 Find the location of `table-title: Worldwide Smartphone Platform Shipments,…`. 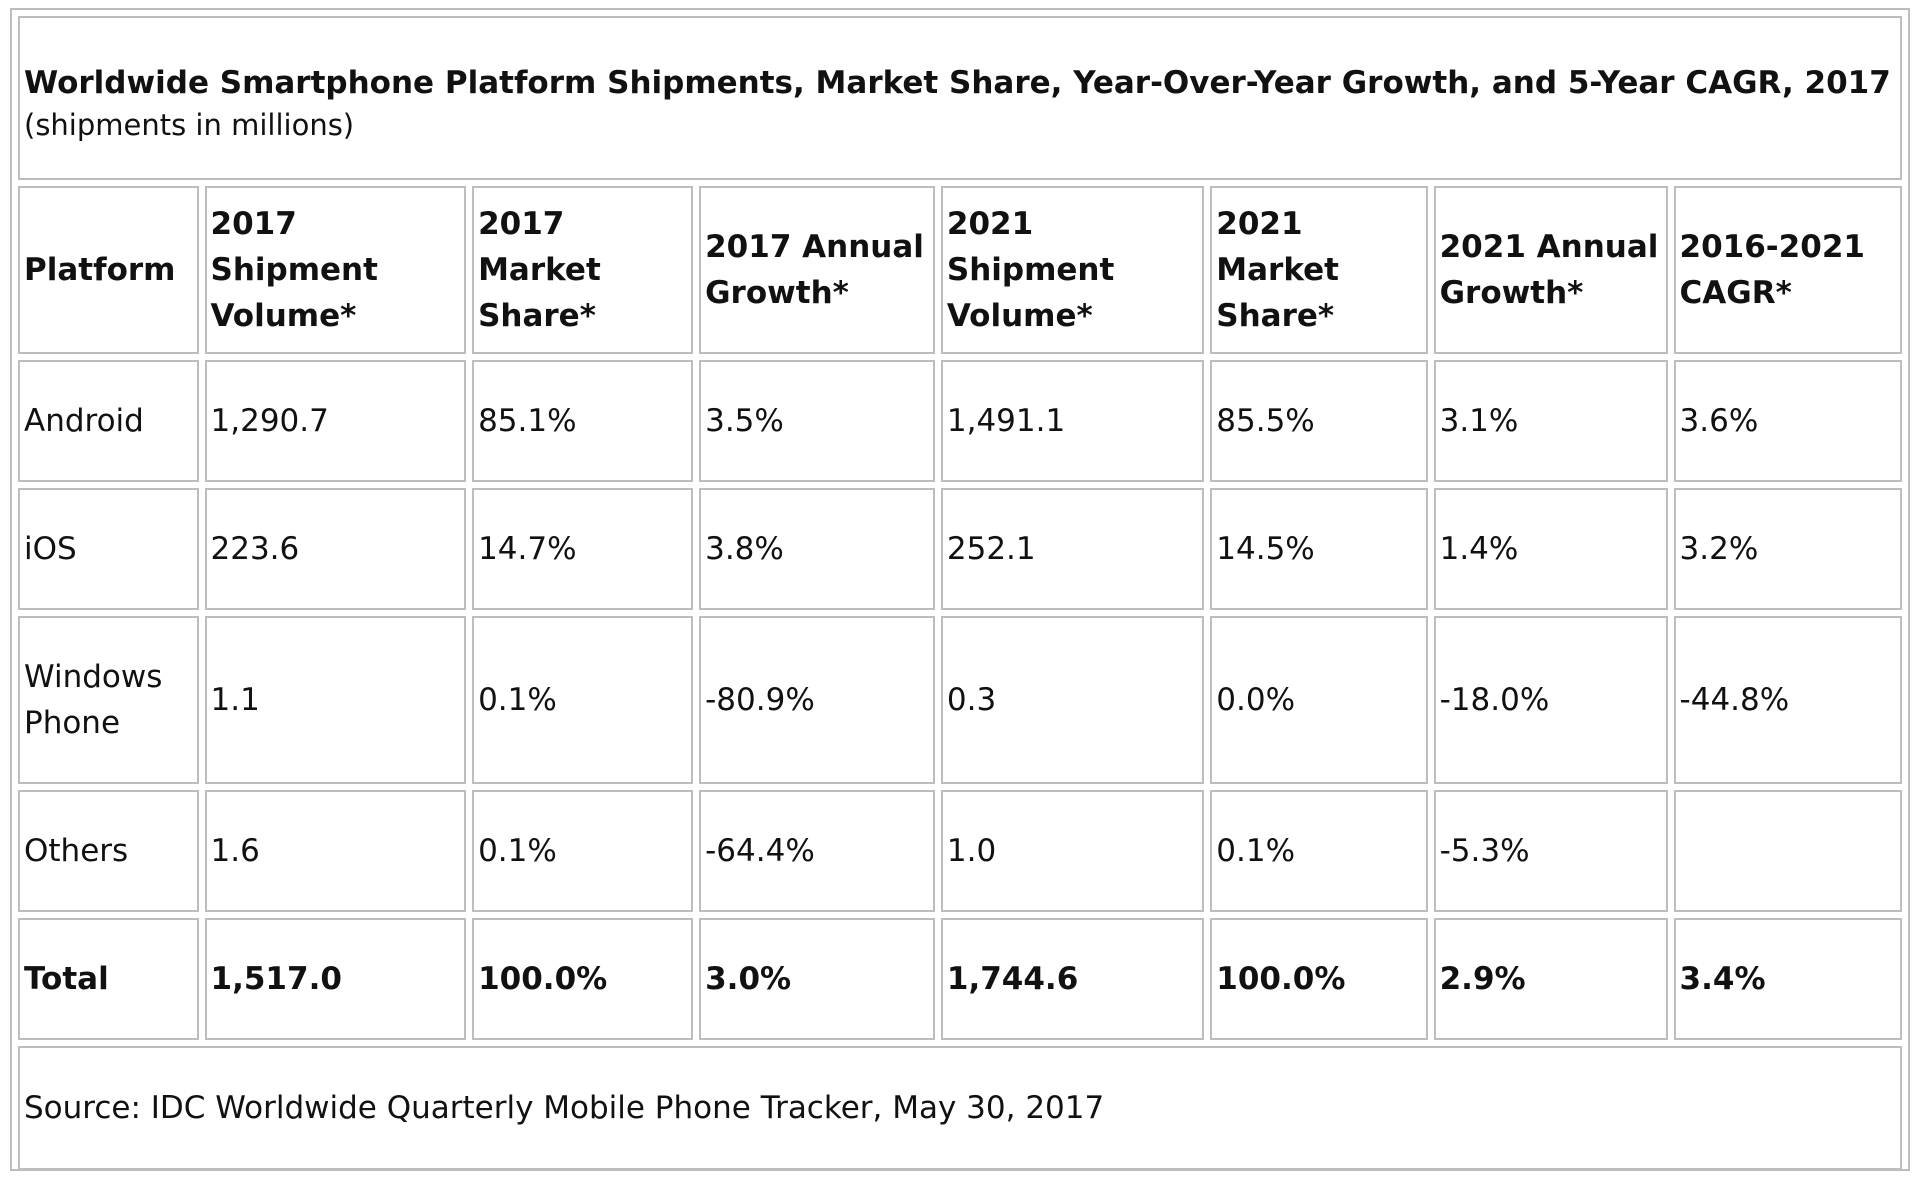

table-title: Worldwide Smartphone Platform Shipments,… is located at coordinates (963, 83).